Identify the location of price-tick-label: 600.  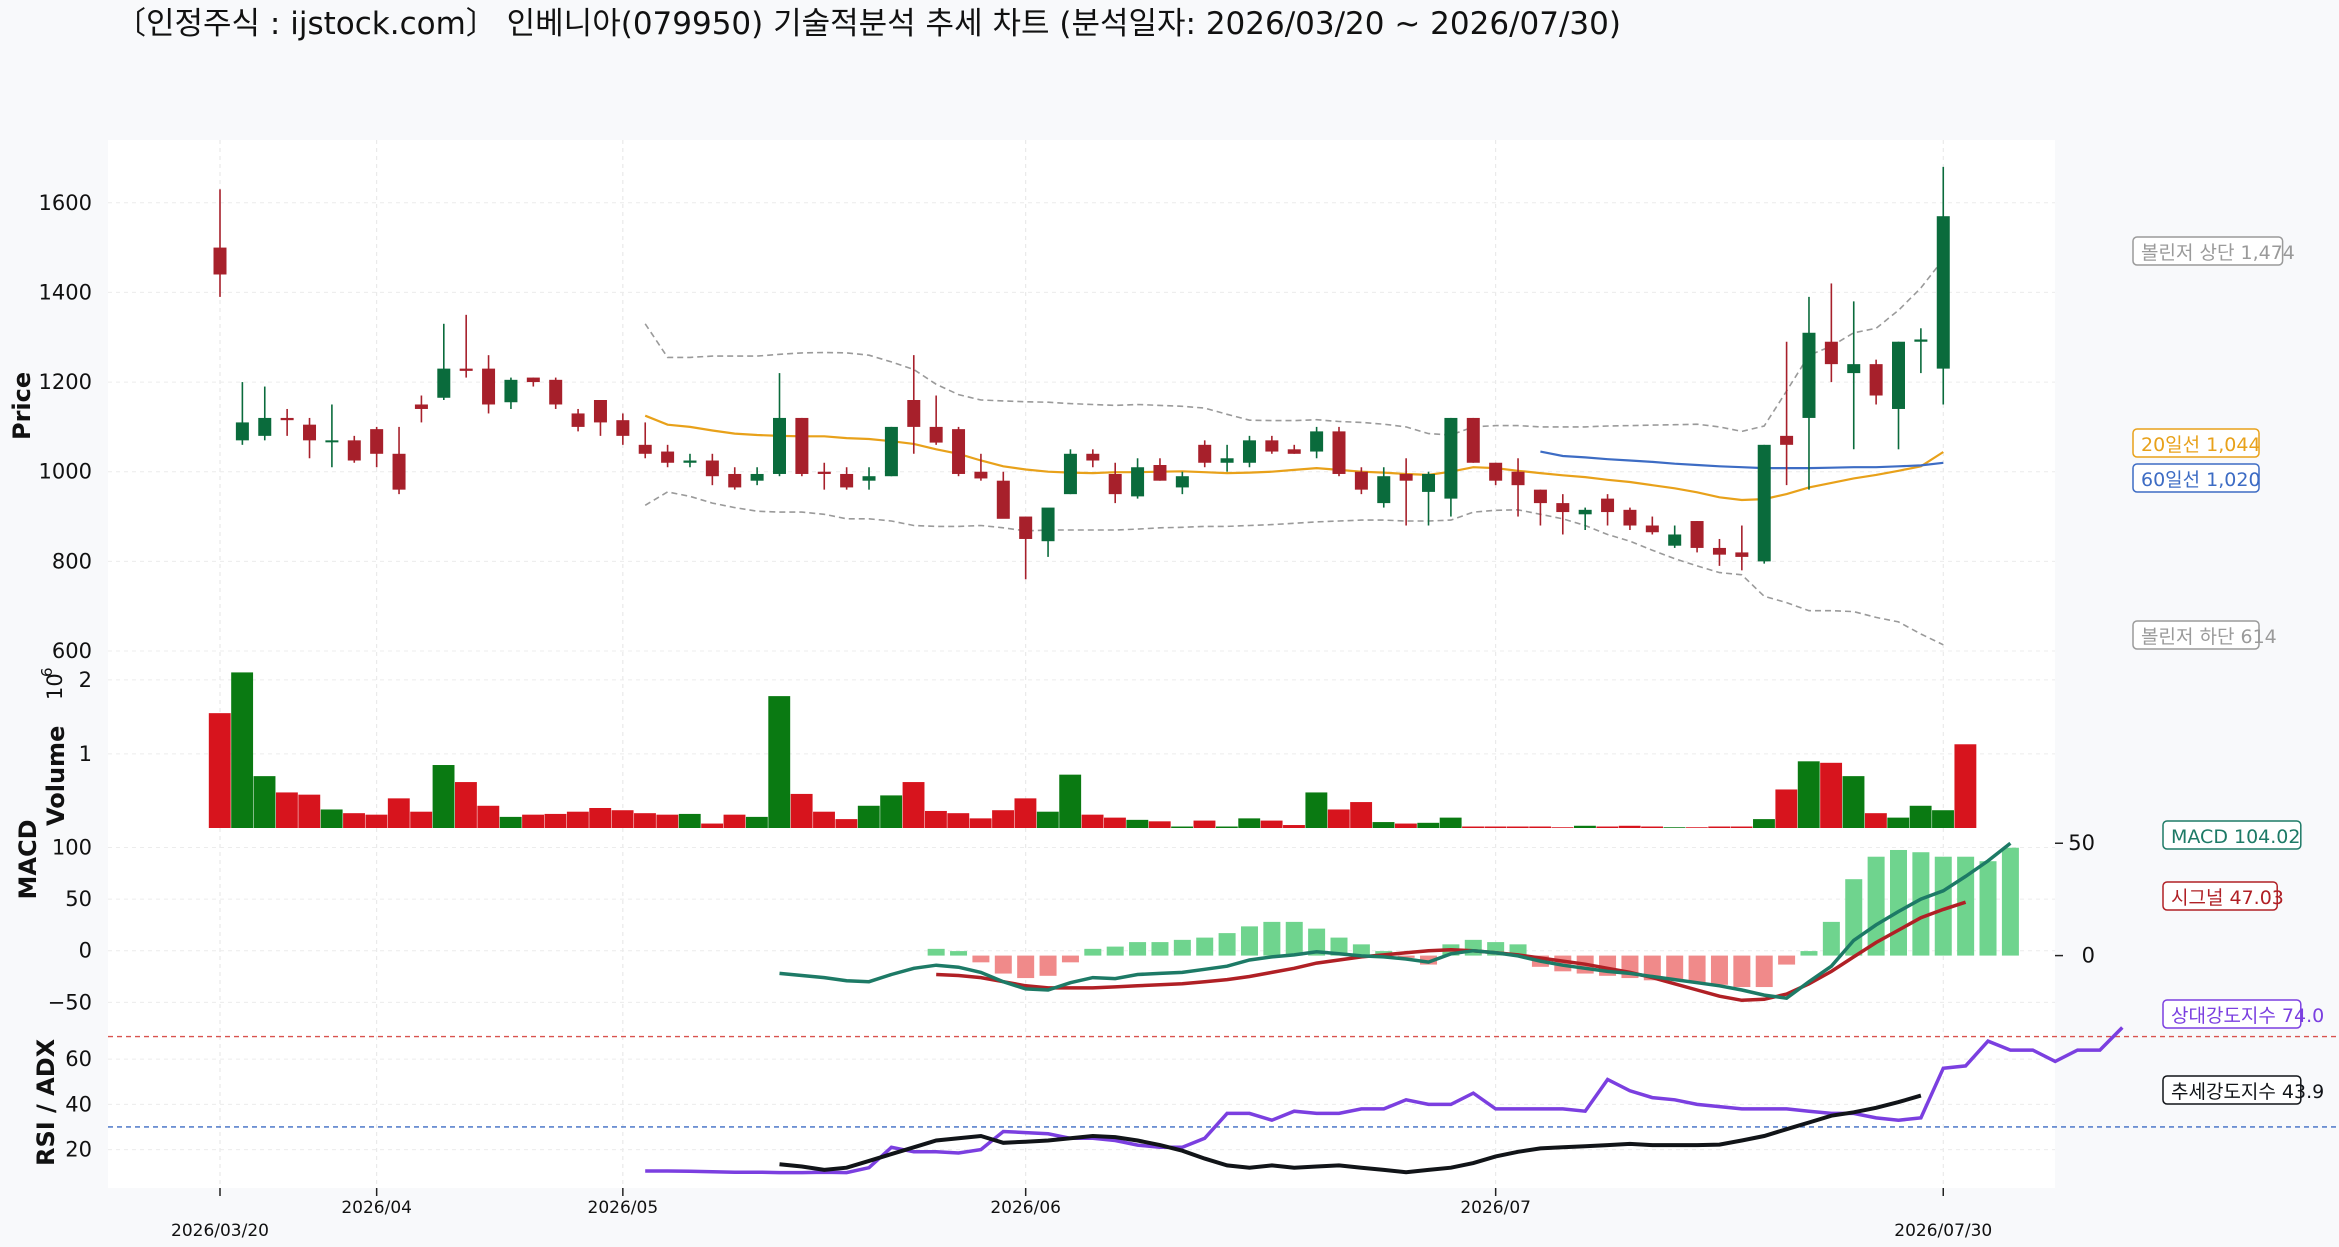
(72, 651).